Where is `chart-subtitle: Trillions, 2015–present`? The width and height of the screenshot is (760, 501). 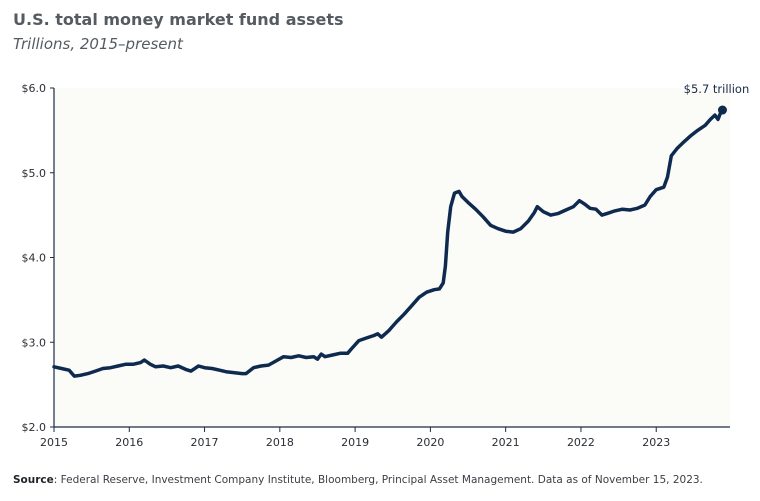 chart-subtitle: Trillions, 2015–present is located at coordinates (98, 44).